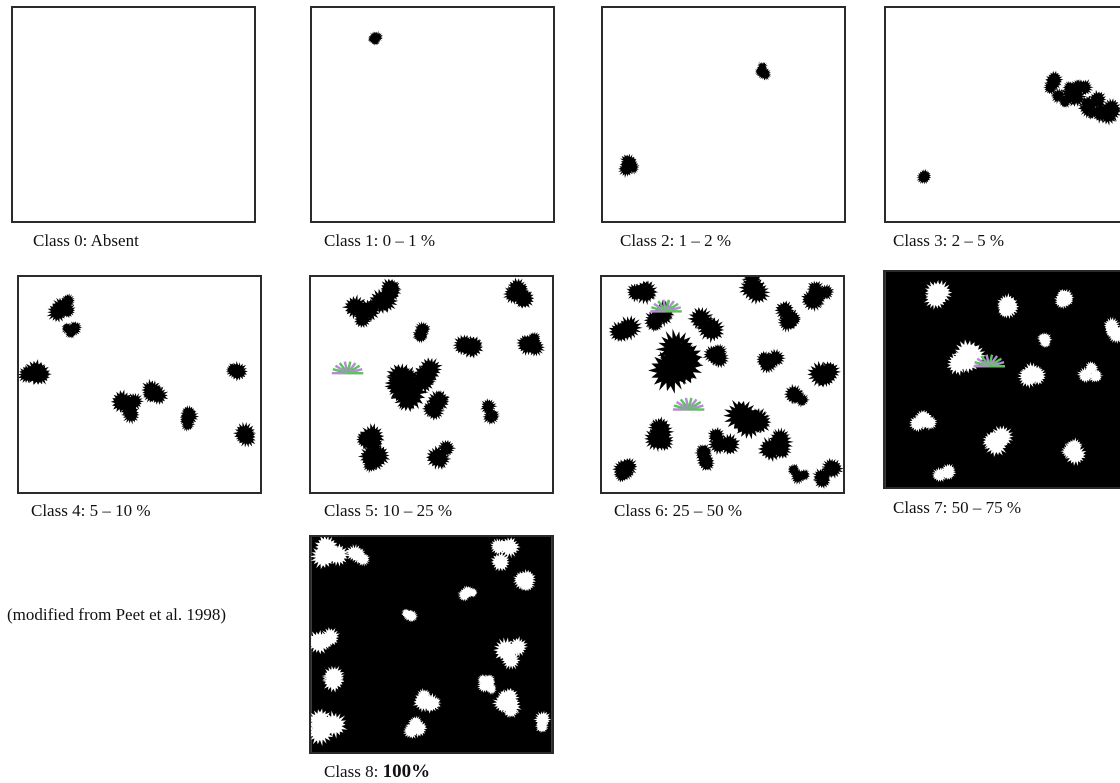 The width and height of the screenshot is (1120, 783). Describe the element at coordinates (86, 240) in the screenshot. I see `class-0-caption: Class 0: Absent` at that location.